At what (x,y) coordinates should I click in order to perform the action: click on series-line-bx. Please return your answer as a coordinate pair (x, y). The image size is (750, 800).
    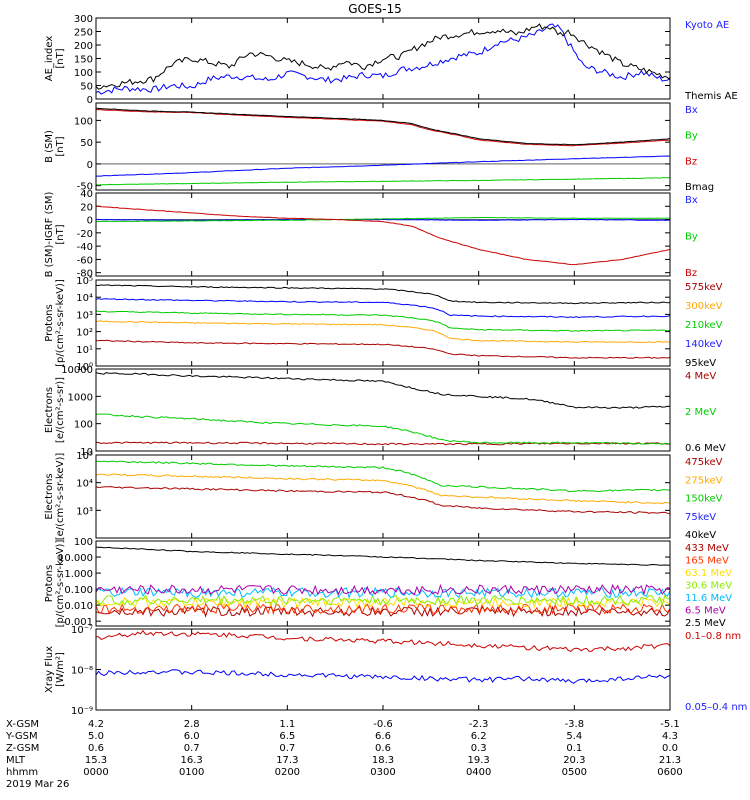
    Looking at the image, I should click on (383, 166).